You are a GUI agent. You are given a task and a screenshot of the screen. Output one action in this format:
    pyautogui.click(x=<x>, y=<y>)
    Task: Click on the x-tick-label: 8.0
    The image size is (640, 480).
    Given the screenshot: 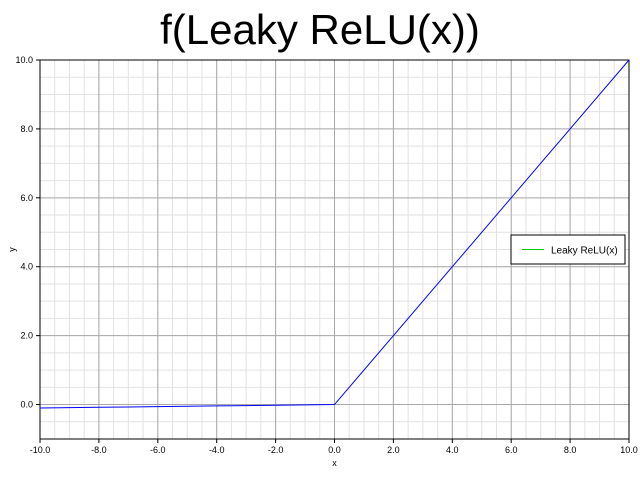 What is the action you would take?
    pyautogui.click(x=570, y=450)
    